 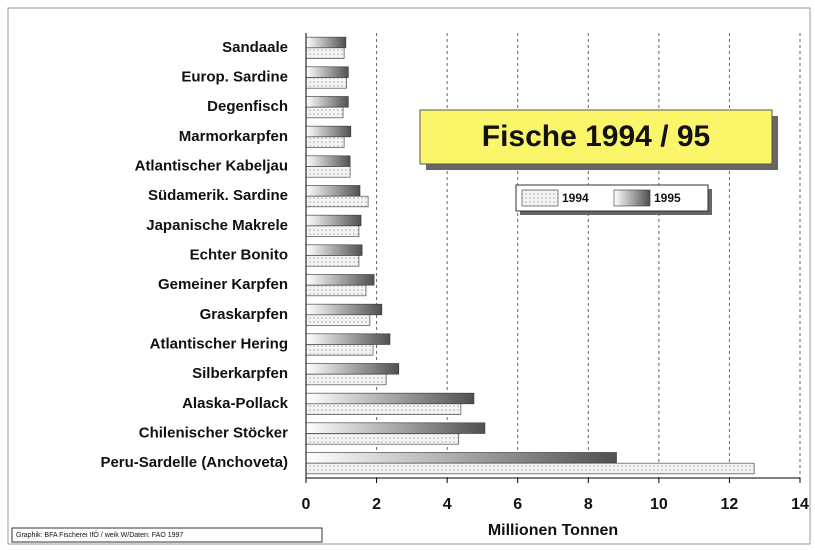 What do you see at coordinates (244, 314) in the screenshot?
I see `y-tick-label: Graskarpfen` at bounding box center [244, 314].